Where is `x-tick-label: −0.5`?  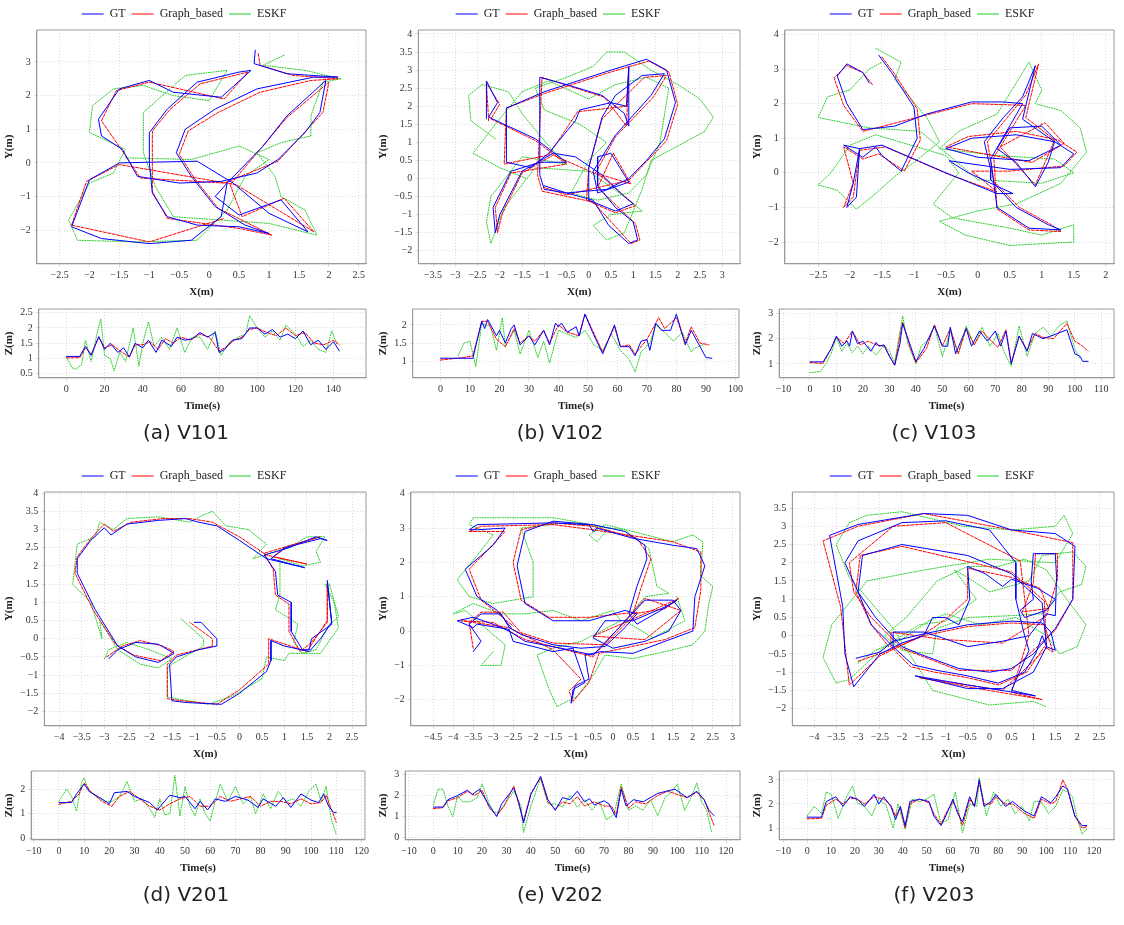
x-tick-label: −0.5 is located at coordinates (566, 275).